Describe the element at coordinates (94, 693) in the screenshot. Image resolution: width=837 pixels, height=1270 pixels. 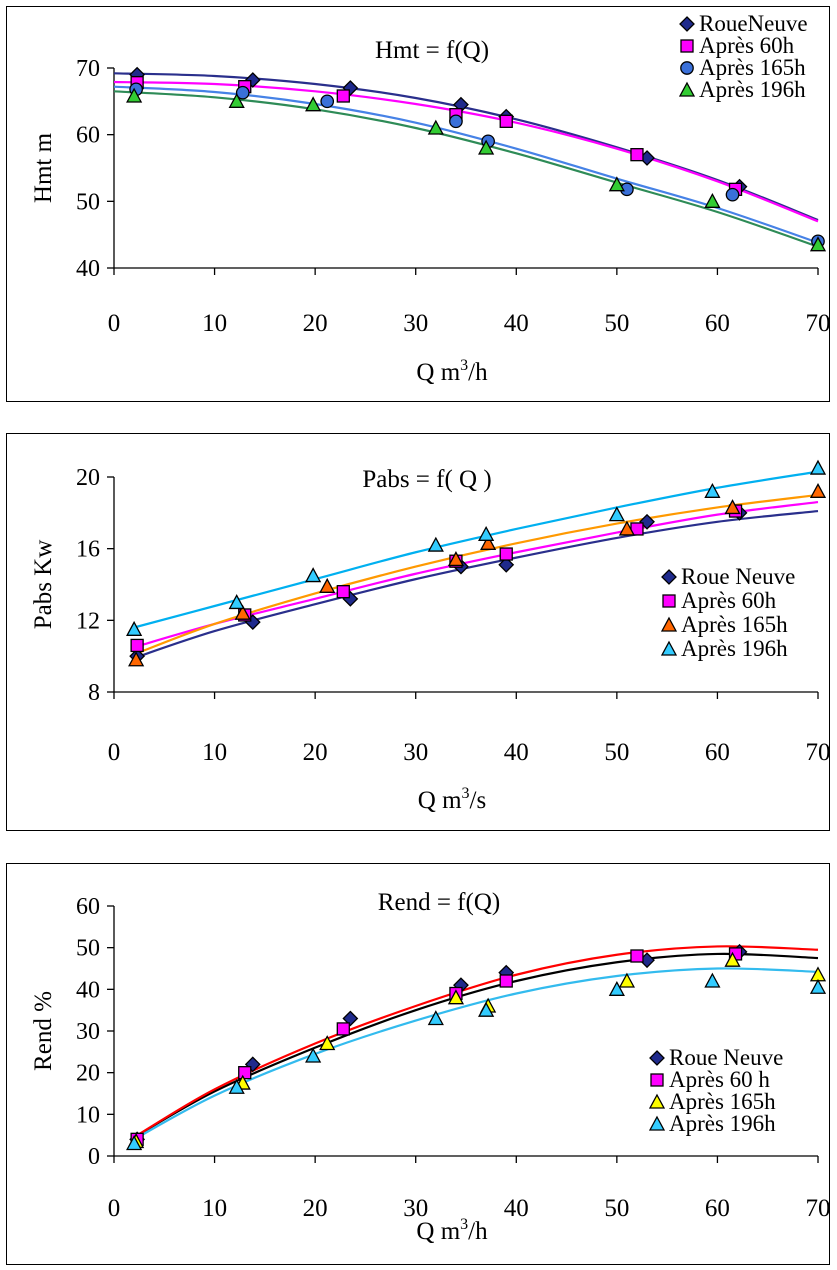
I see `y-tick-label: 8` at that location.